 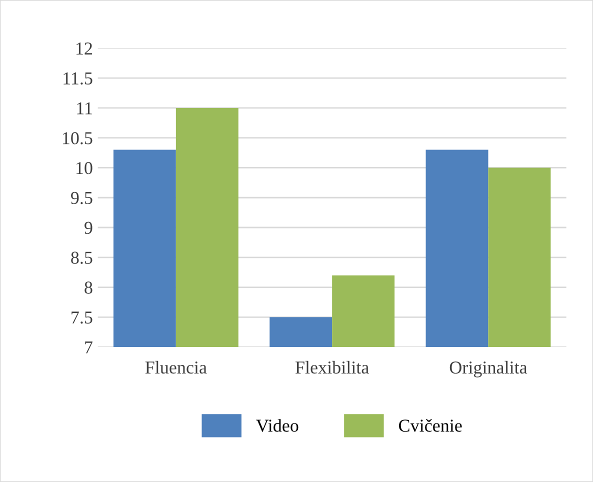 I want to click on x-tick-label: Originalita, so click(x=489, y=369).